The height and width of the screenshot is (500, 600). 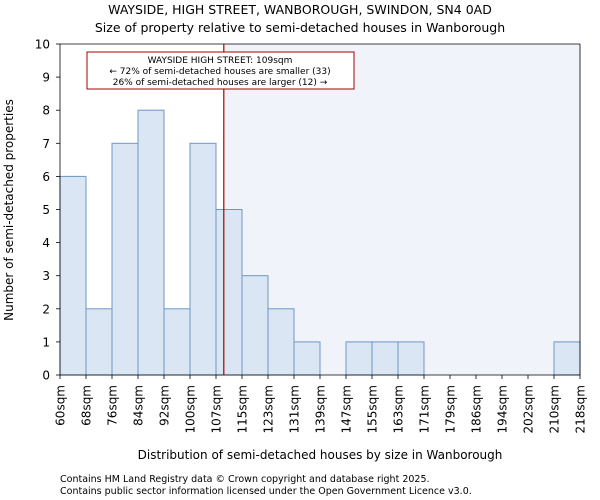 What do you see at coordinates (281, 342) in the screenshot?
I see `bar-123sqm` at bounding box center [281, 342].